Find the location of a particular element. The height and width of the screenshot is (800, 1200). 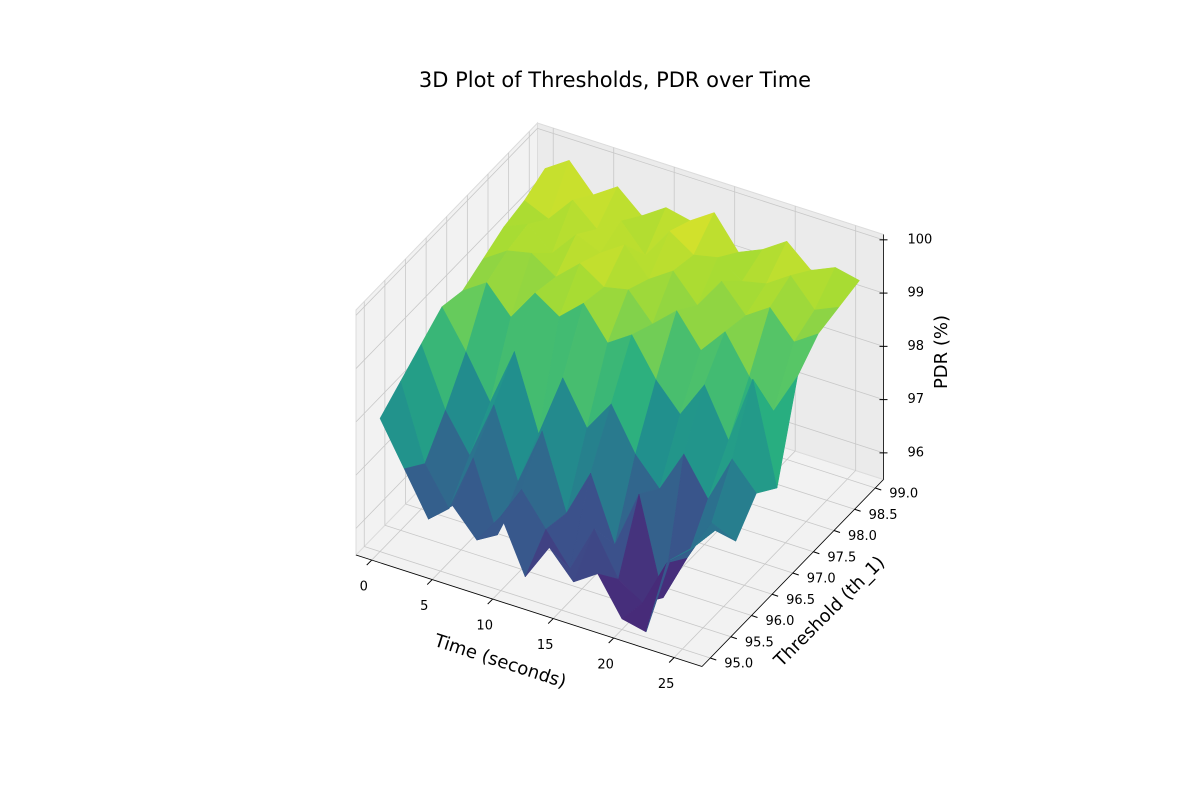

x-tick-label: 0 is located at coordinates (364, 587).